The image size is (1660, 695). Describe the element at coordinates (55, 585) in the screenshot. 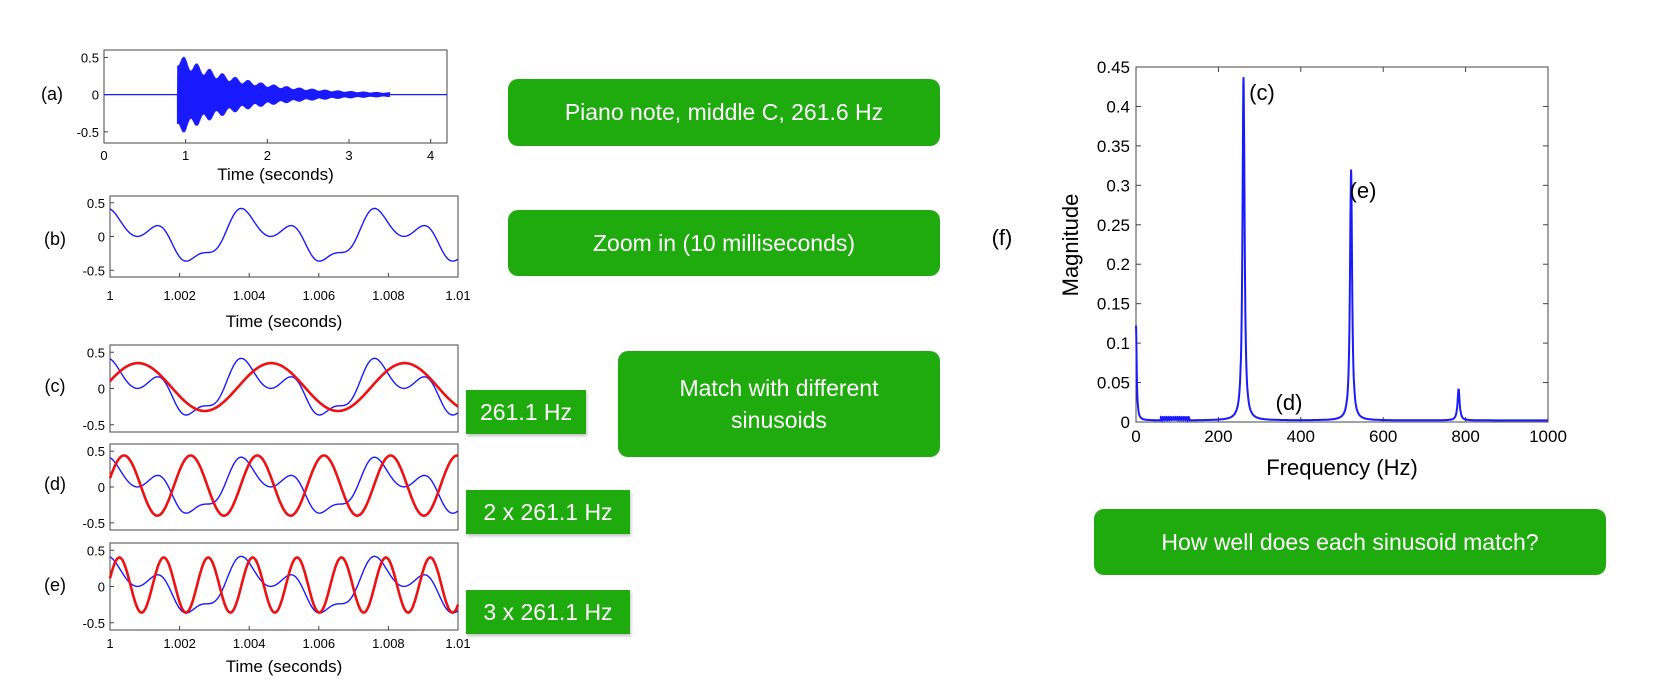

I see `panel-label-e: (e)` at that location.